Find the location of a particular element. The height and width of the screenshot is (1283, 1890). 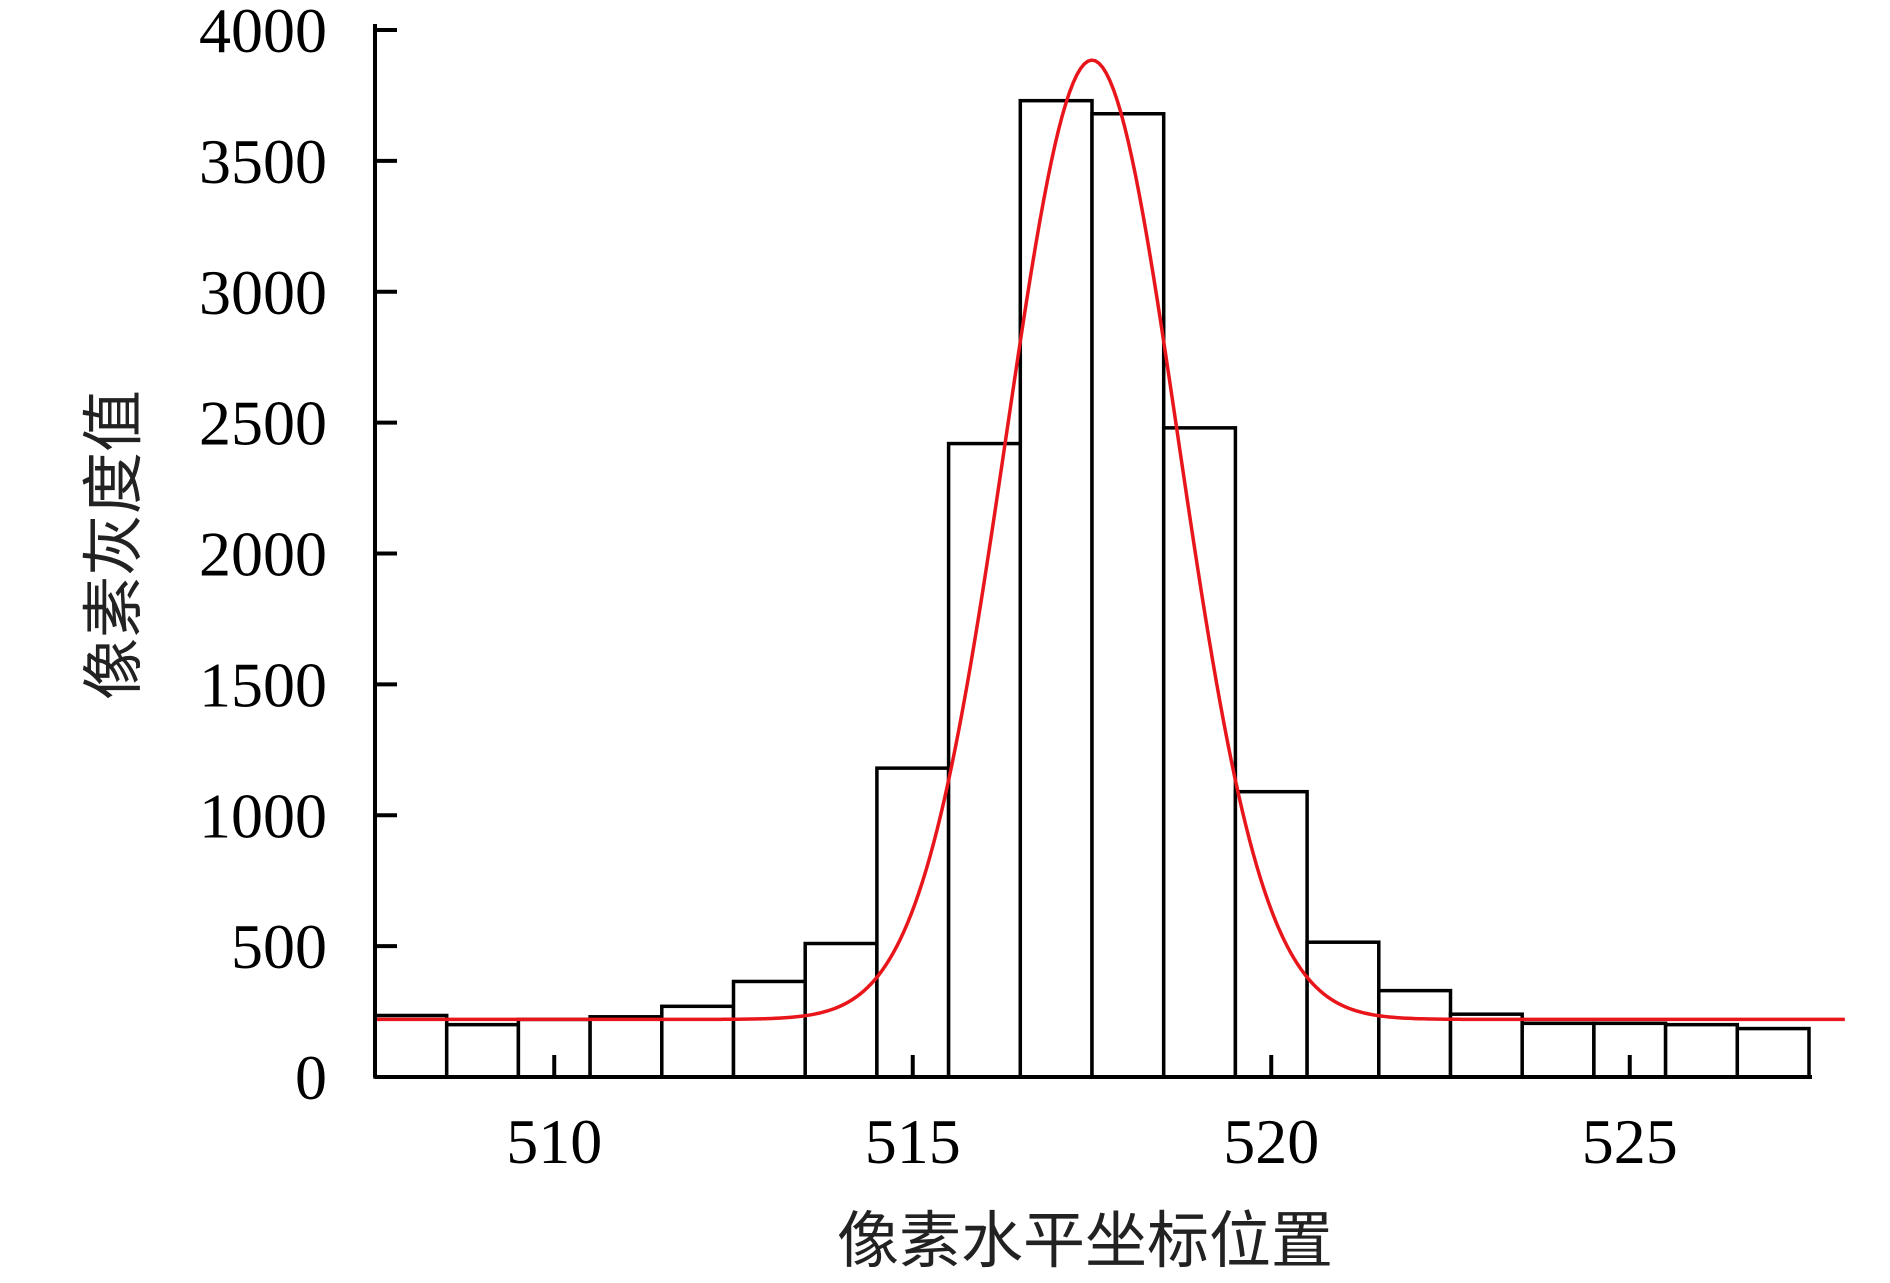

y-tick-label: 1500 is located at coordinates (263, 684).